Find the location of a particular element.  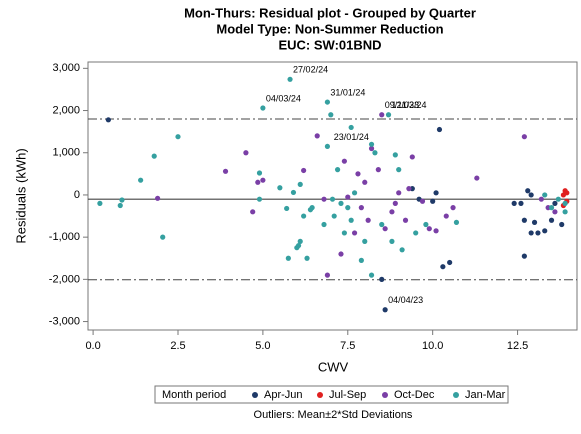

legend-label: Apr-Jun is located at coordinates (283, 395).